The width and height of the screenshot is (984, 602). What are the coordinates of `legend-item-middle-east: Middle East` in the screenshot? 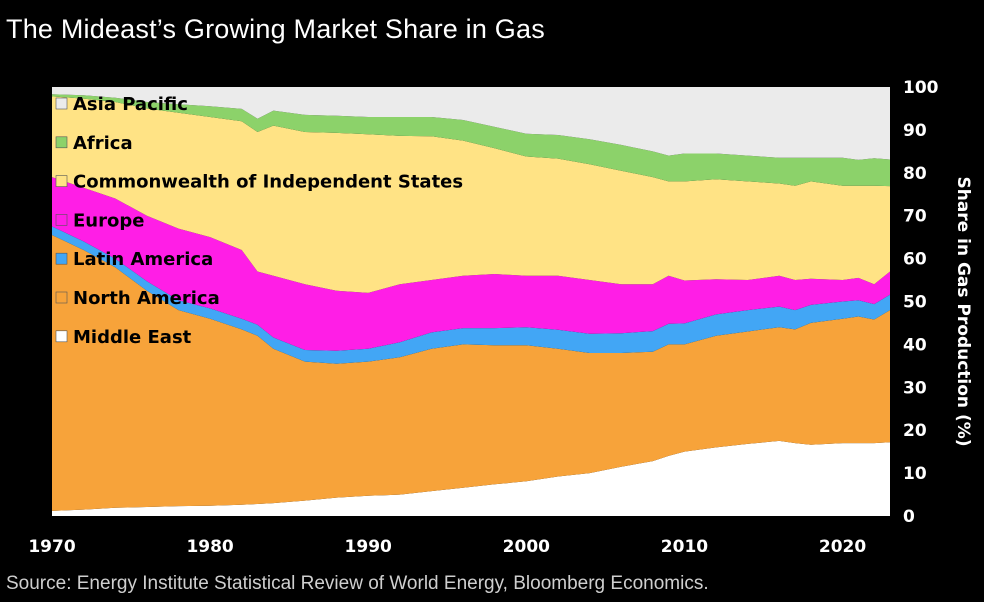 It's located at (123, 337).